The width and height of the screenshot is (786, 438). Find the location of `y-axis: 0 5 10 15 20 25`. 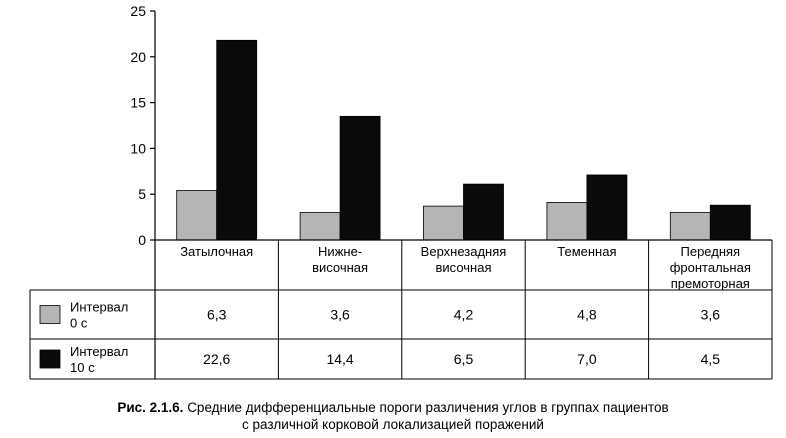

y-axis: 0 5 10 15 20 25 is located at coordinates (143, 125).